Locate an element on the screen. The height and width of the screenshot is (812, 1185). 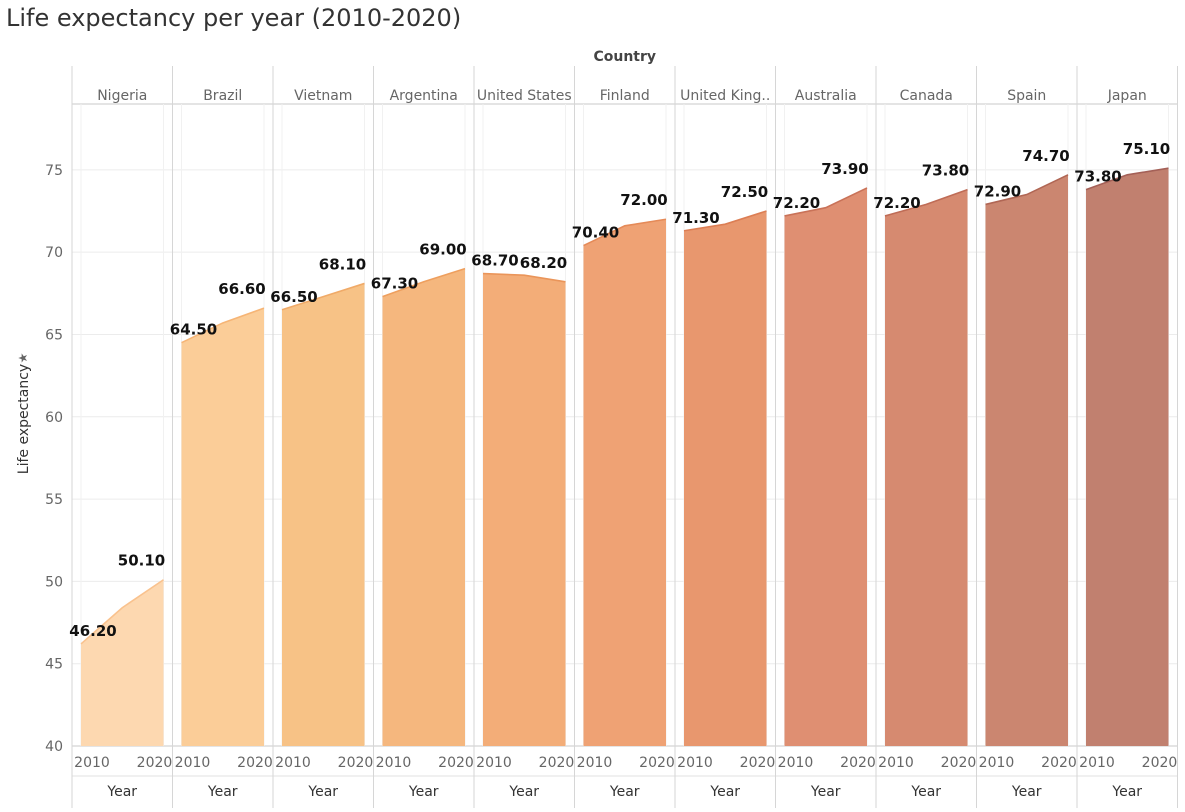
data-label-start-japan: 73.80 is located at coordinates (1097, 177).